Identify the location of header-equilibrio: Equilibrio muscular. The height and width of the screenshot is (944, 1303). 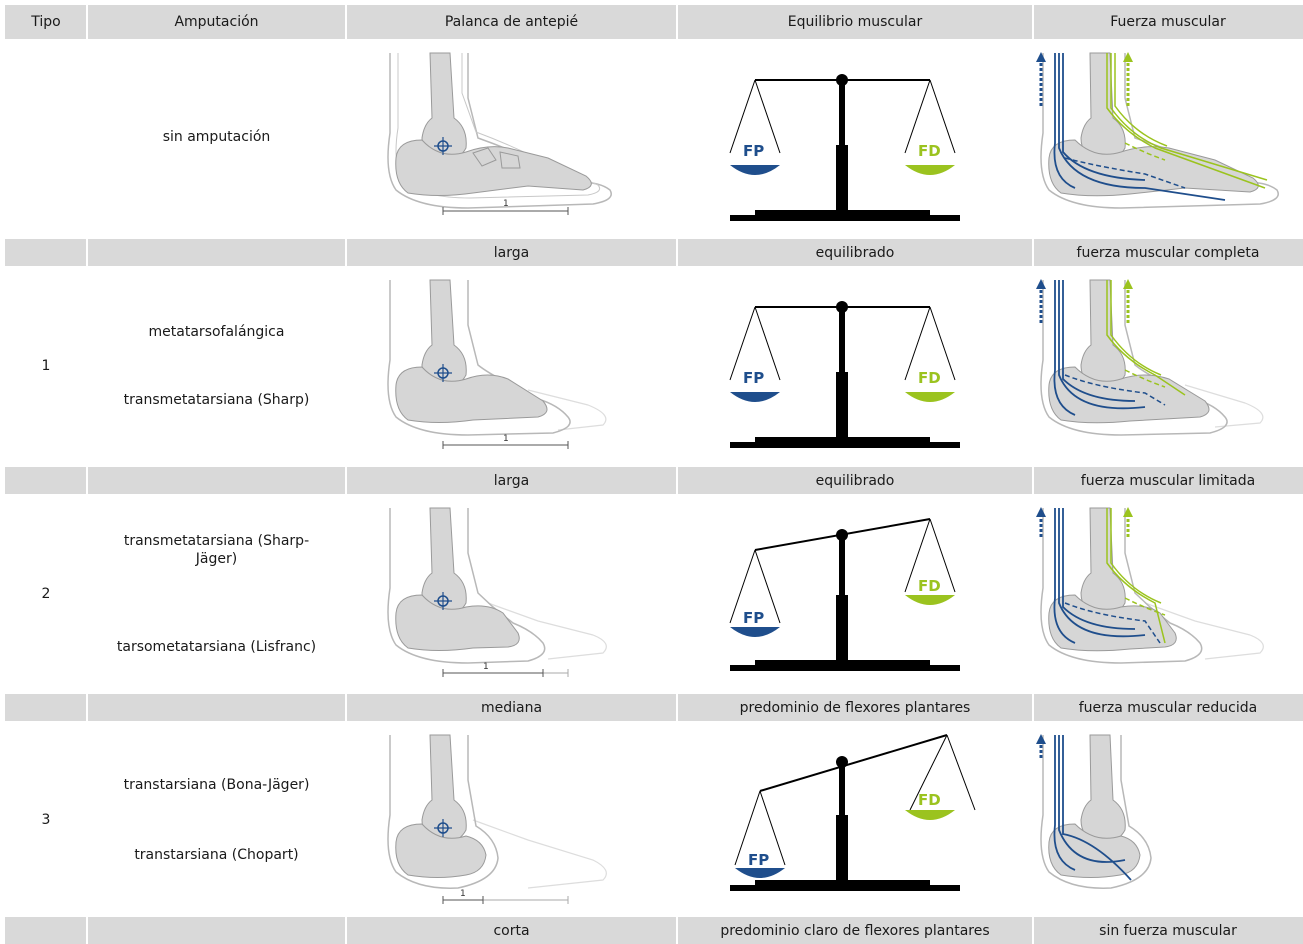
(855, 22).